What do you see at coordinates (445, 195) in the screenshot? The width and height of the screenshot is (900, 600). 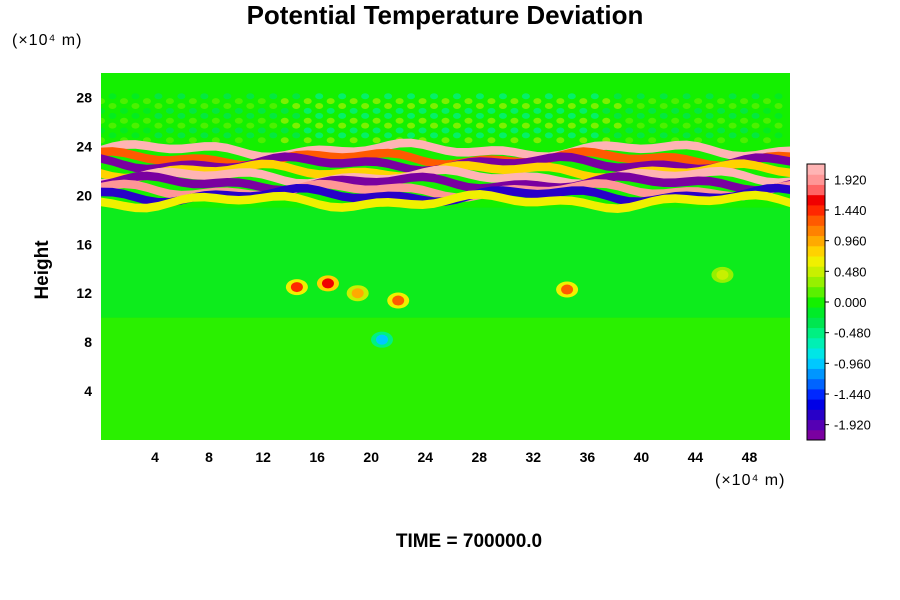 I see `layer-band` at bounding box center [445, 195].